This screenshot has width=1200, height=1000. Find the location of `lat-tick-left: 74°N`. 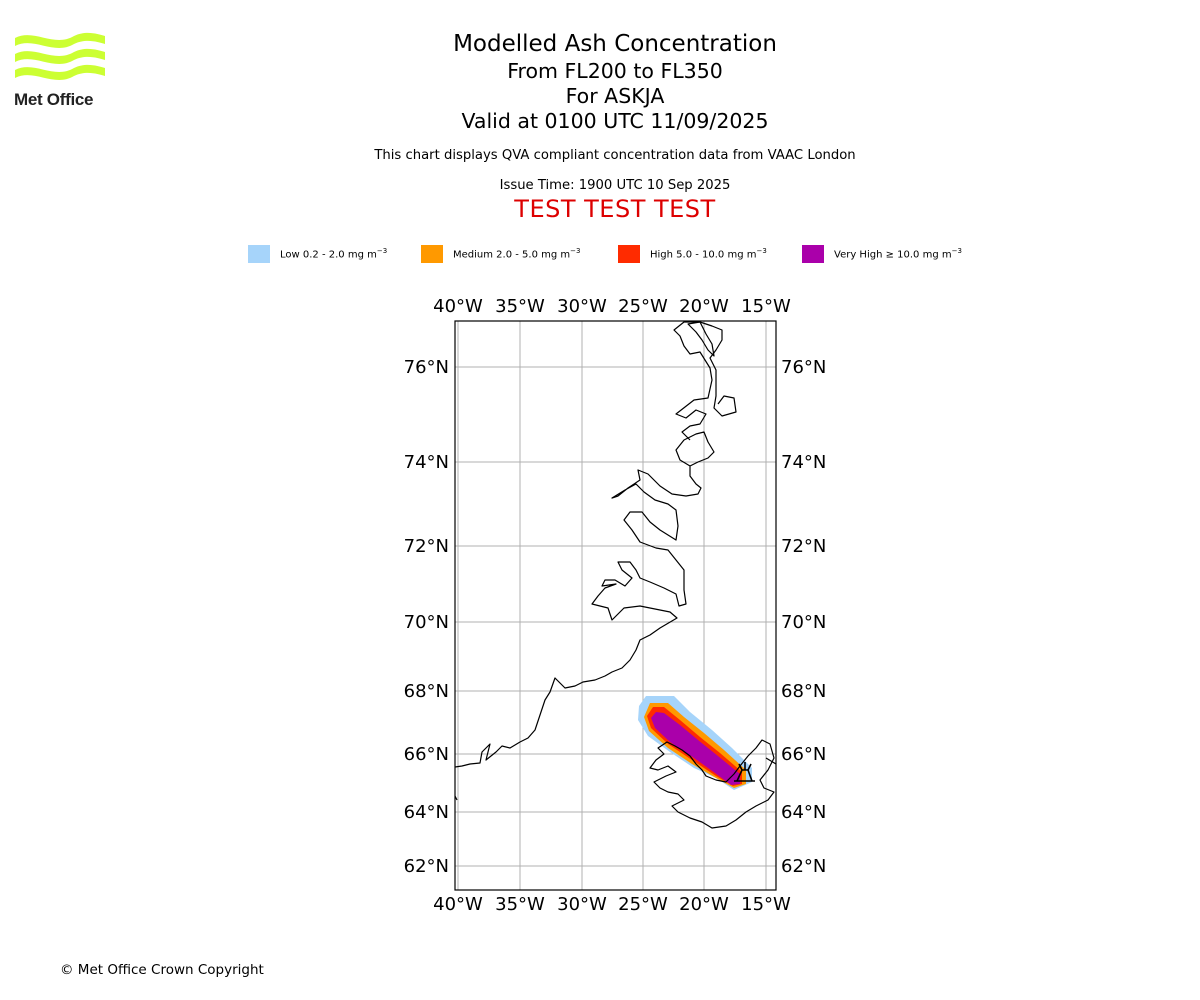

lat-tick-left: 74°N is located at coordinates (426, 462).